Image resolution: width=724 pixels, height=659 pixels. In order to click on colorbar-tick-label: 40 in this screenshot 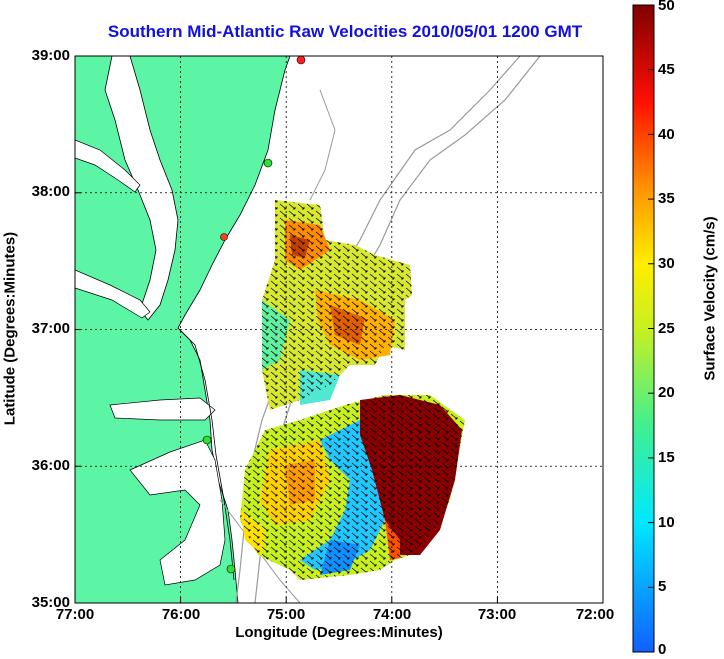, I will do `click(666, 134)`.